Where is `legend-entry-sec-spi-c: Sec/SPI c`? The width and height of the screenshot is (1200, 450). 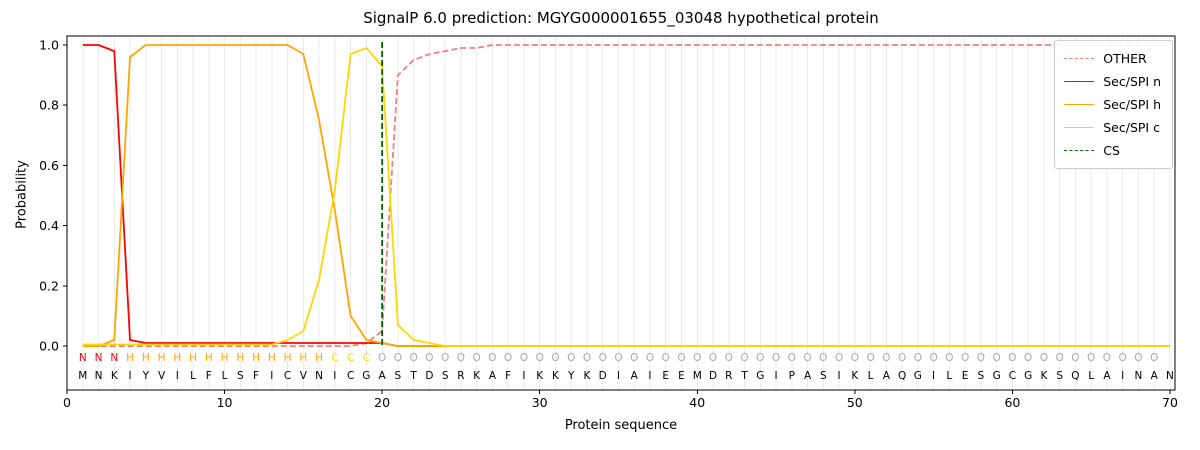
legend-entry-sec-spi-c: Sec/SPI c is located at coordinates (1112, 127).